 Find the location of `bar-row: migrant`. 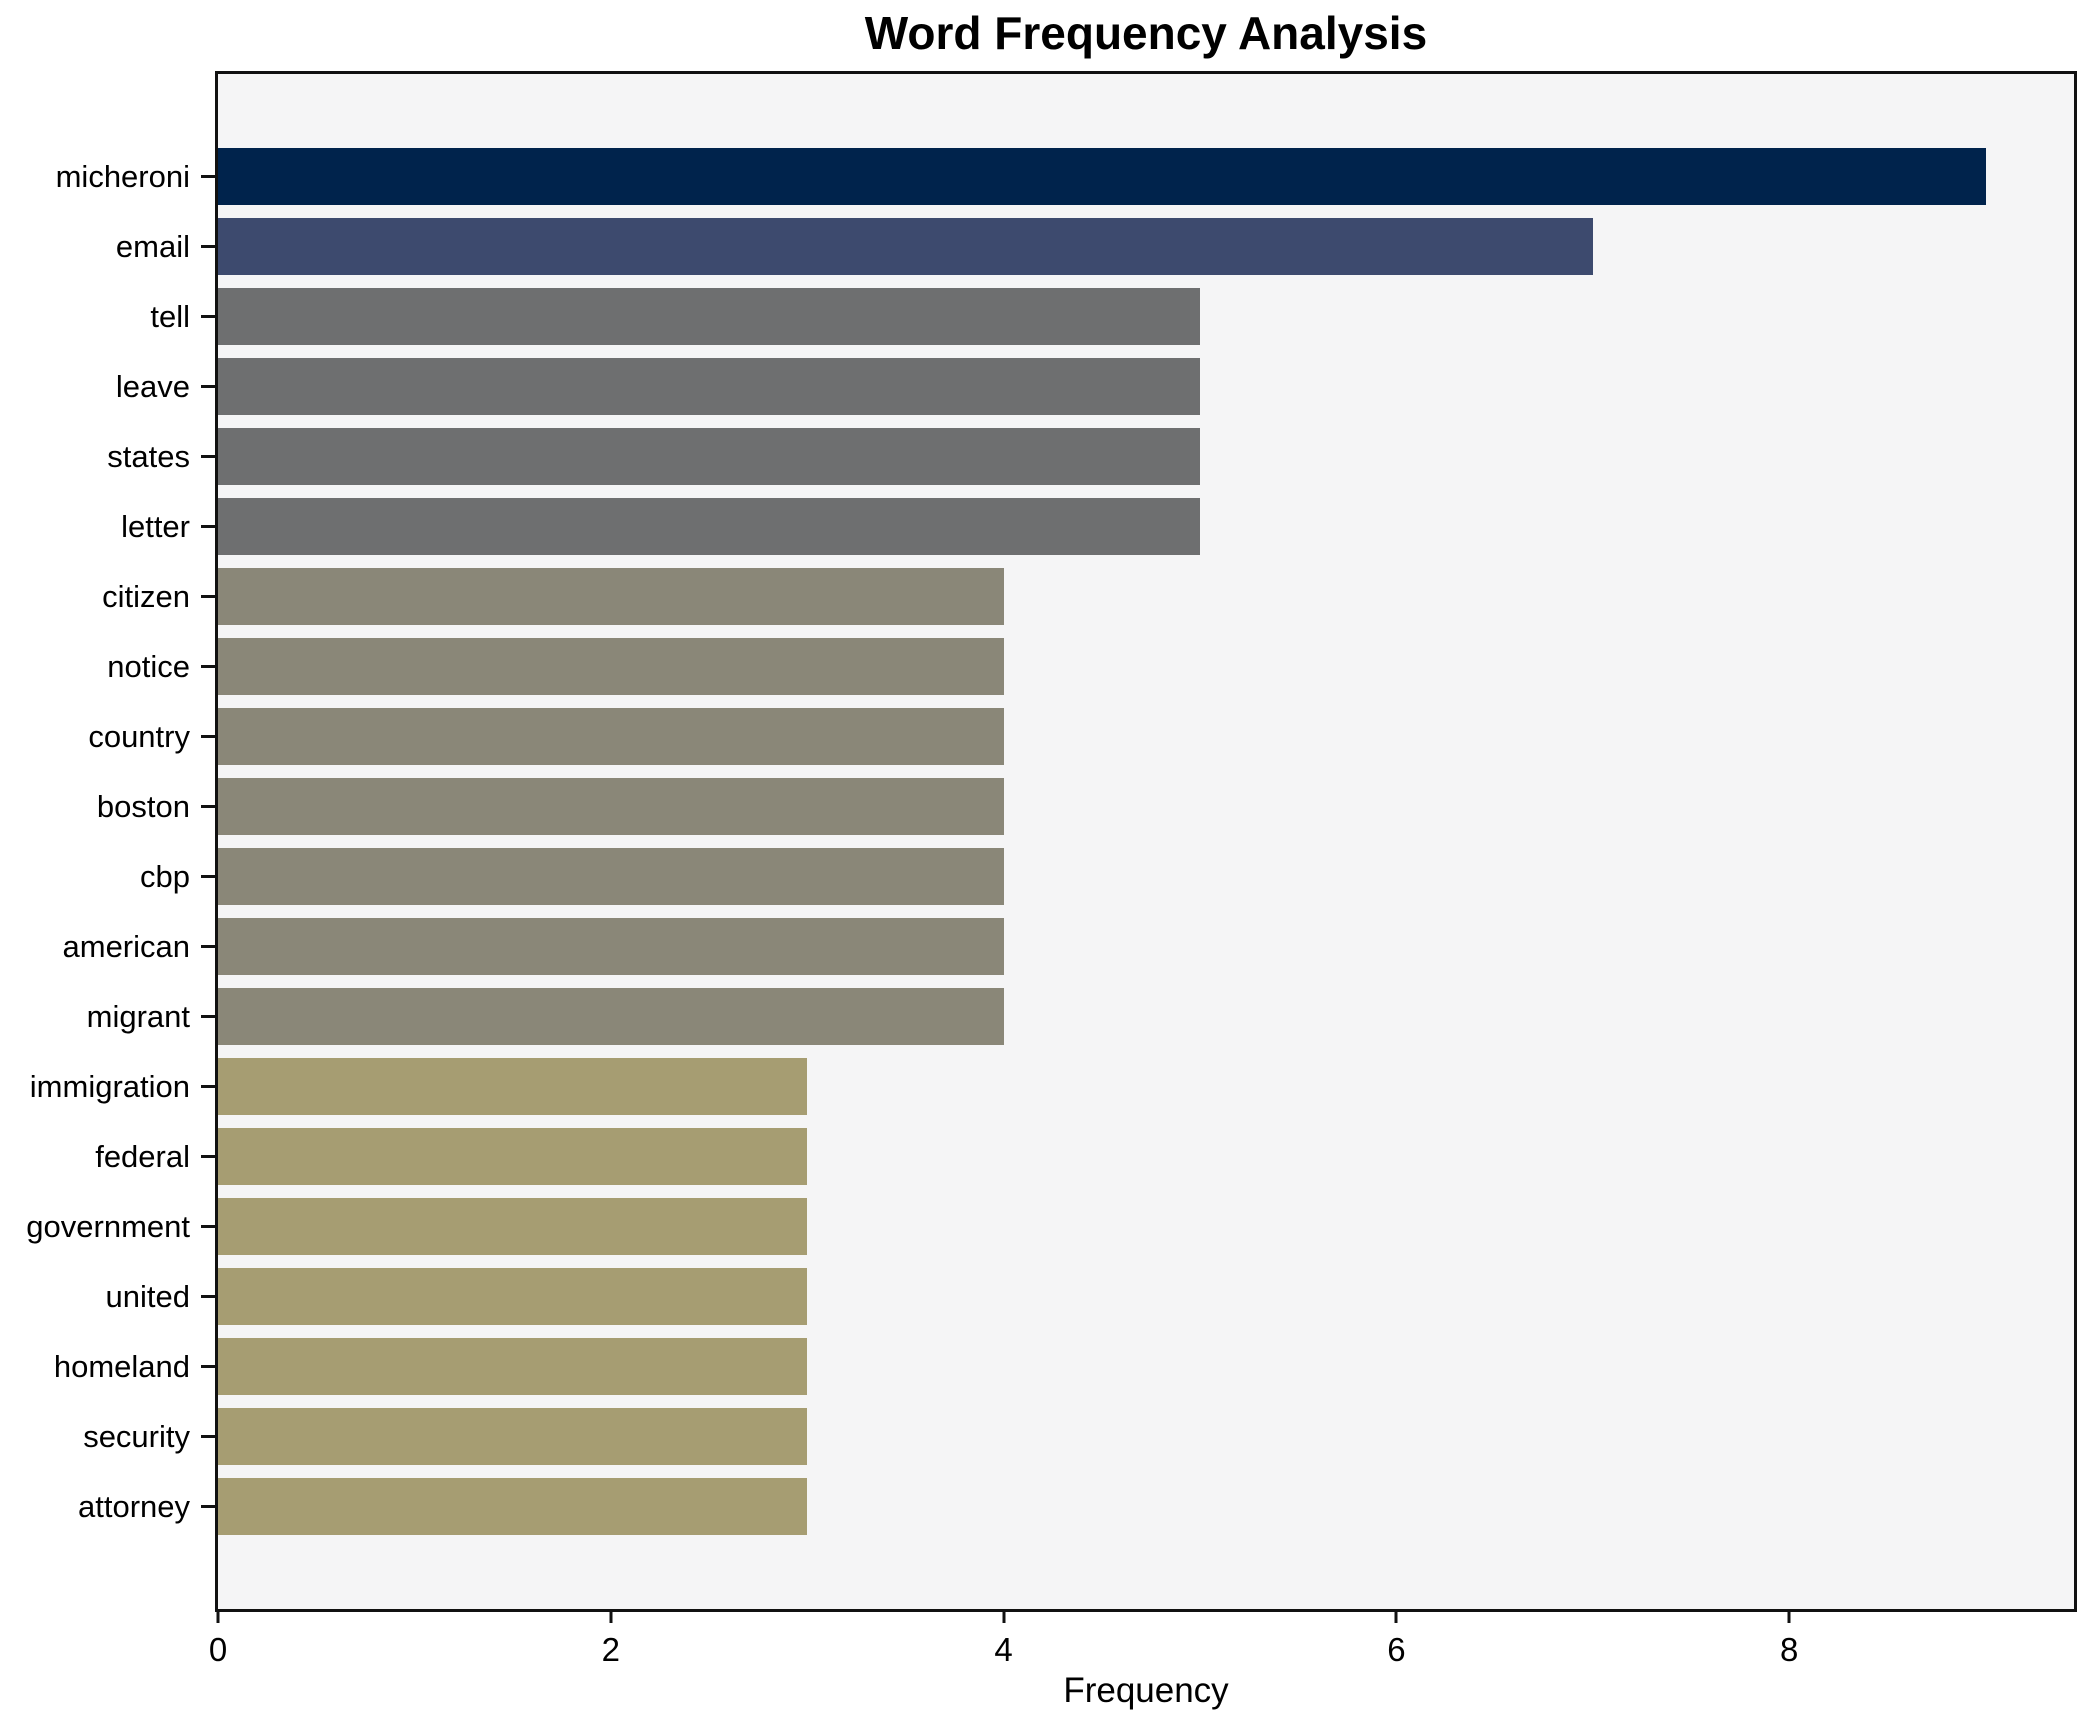

bar-row: migrant is located at coordinates (1080, 1017).